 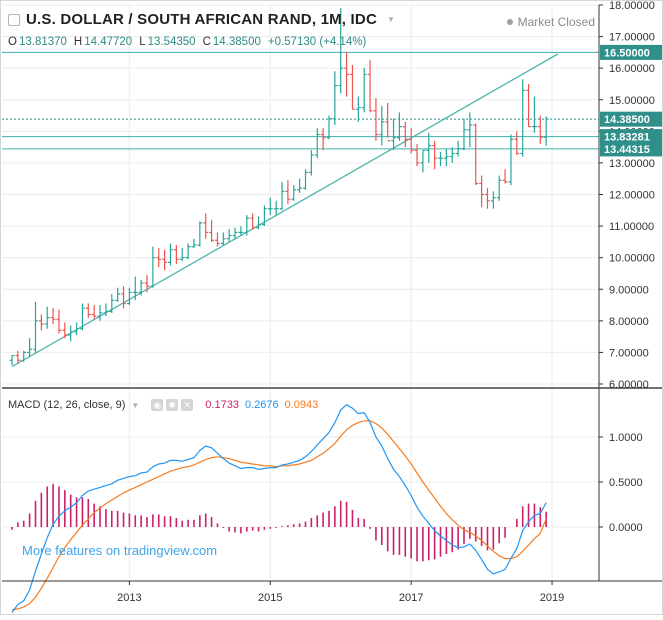 I want to click on status-dot-icon, so click(x=510, y=22).